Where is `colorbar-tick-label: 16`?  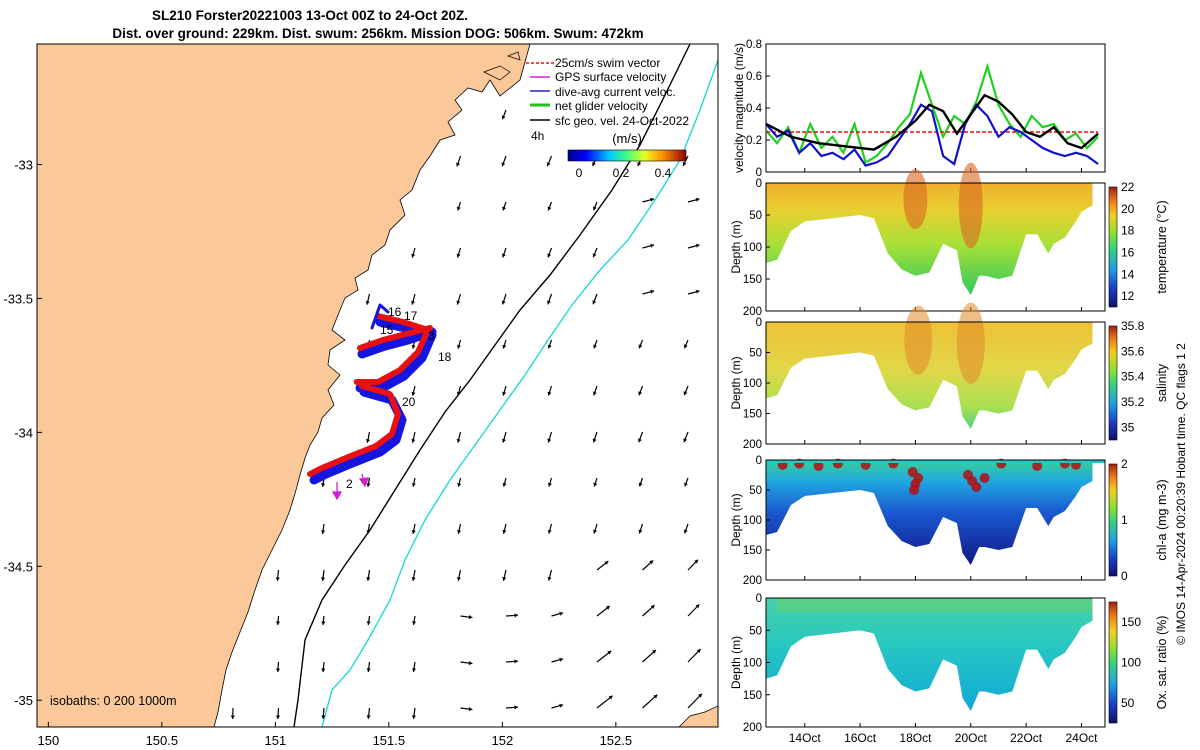 colorbar-tick-label: 16 is located at coordinates (1128, 252).